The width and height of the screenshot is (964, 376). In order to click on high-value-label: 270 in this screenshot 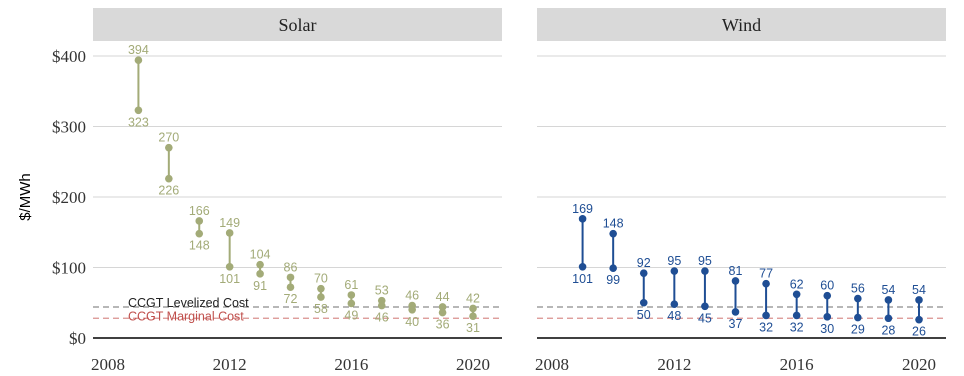, I will do `click(168, 138)`.